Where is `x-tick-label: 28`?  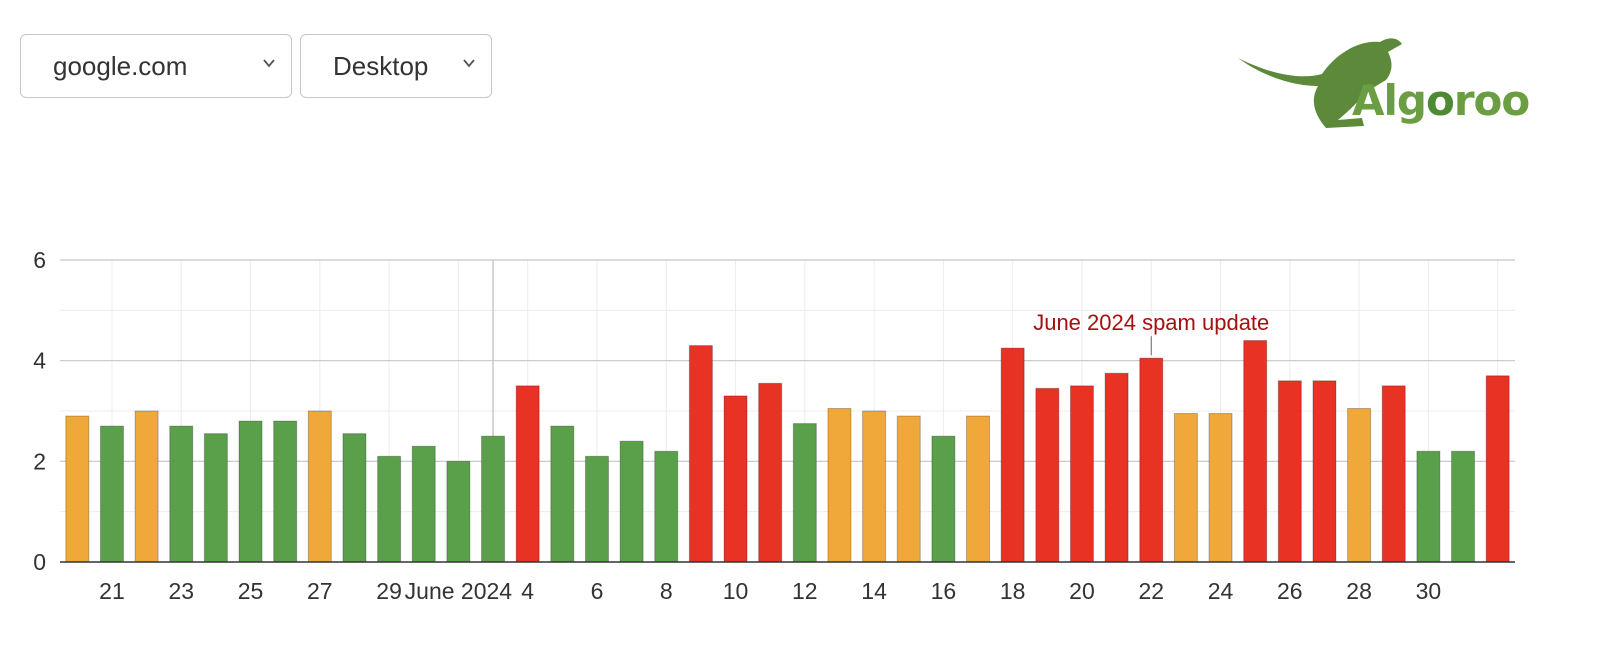 x-tick-label: 28 is located at coordinates (1359, 591).